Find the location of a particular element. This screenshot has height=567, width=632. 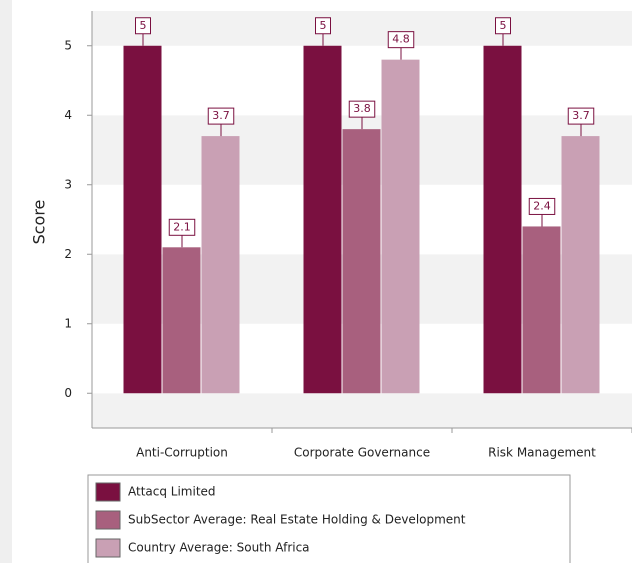

y-tick-label: 3 is located at coordinates (68, 184).